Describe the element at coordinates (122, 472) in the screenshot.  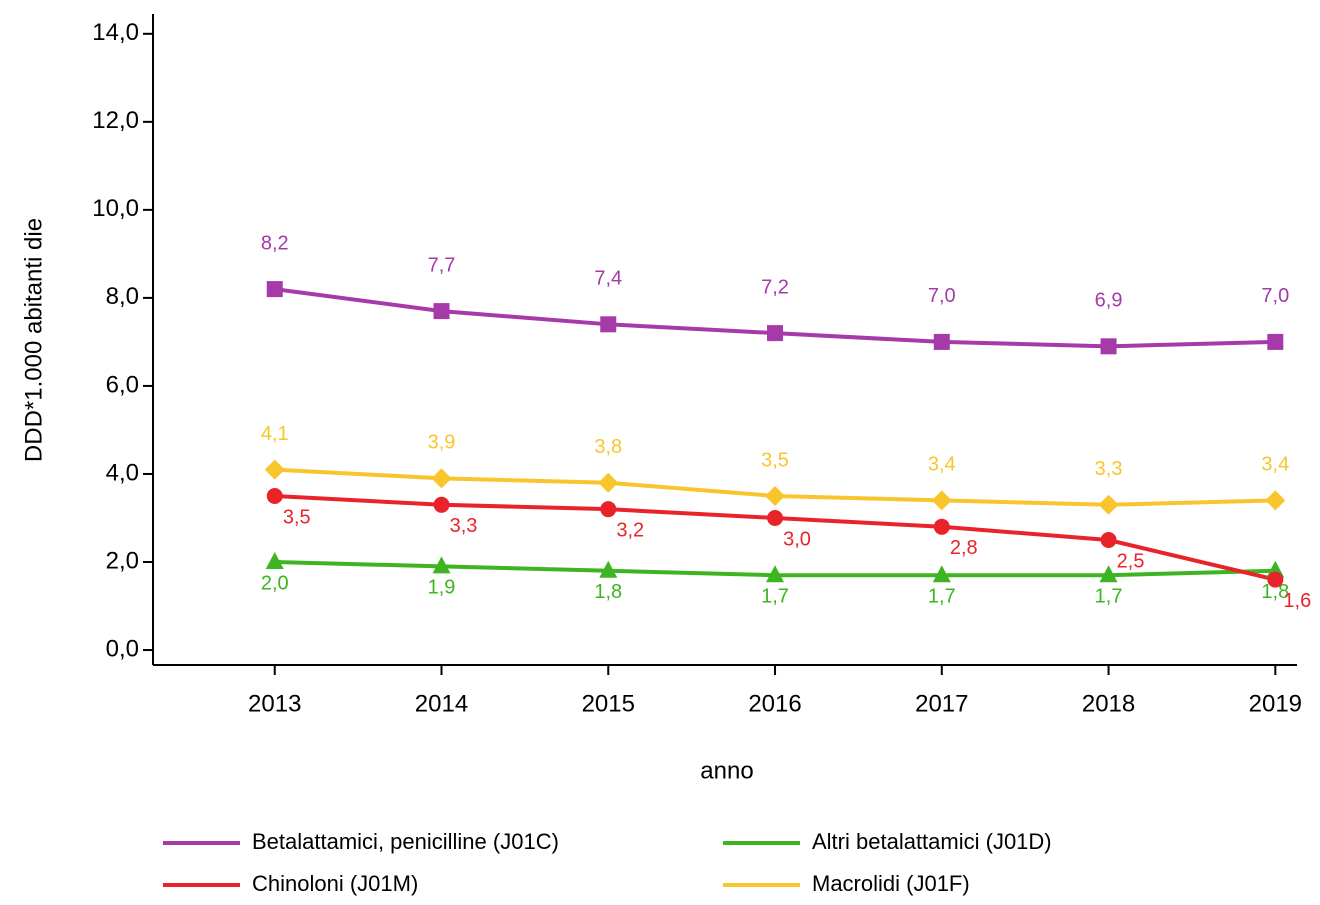
I see `y-tick-label: 4,0` at that location.